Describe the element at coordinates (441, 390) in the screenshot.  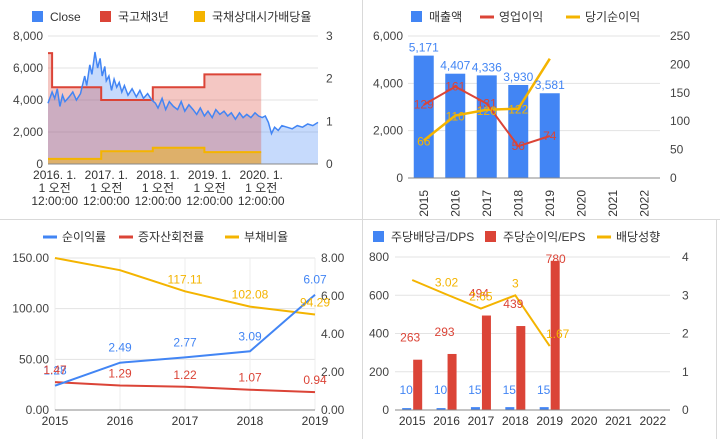
I see `div-dps-label-1: 10` at that location.